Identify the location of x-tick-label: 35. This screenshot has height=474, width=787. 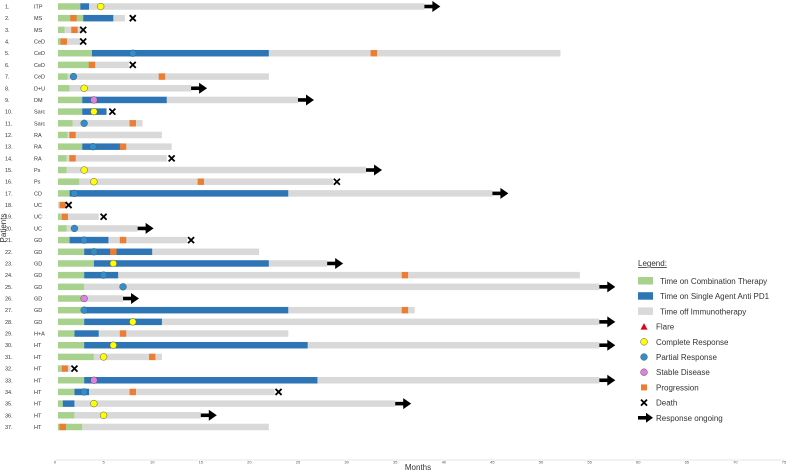
(395, 462).